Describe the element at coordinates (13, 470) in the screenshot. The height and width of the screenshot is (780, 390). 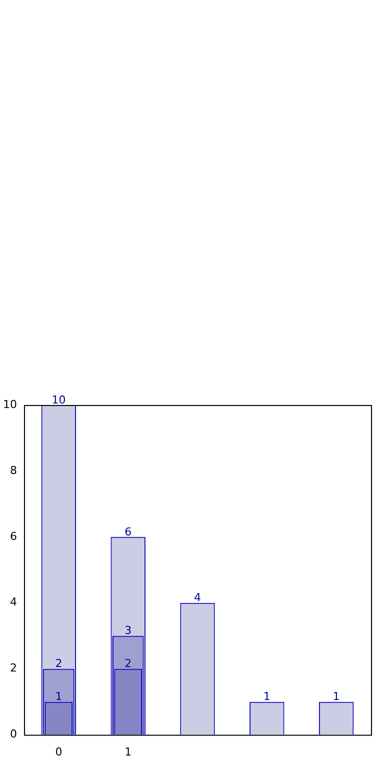
I see `y-tick-label: 8` at that location.